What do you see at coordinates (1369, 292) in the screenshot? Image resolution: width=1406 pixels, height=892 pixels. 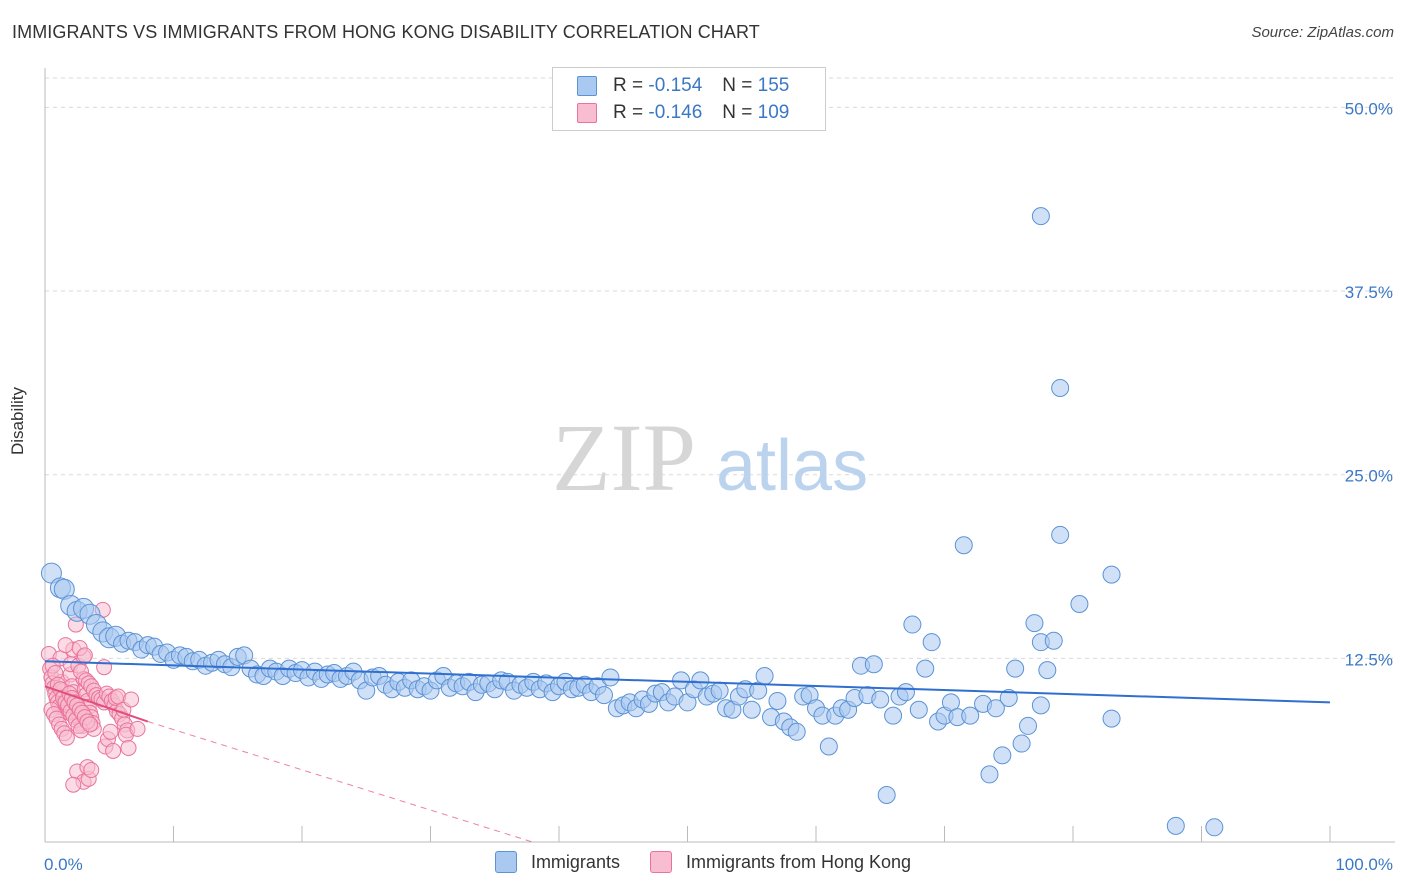 I see `y-tick-label: 37.5%` at bounding box center [1369, 292].